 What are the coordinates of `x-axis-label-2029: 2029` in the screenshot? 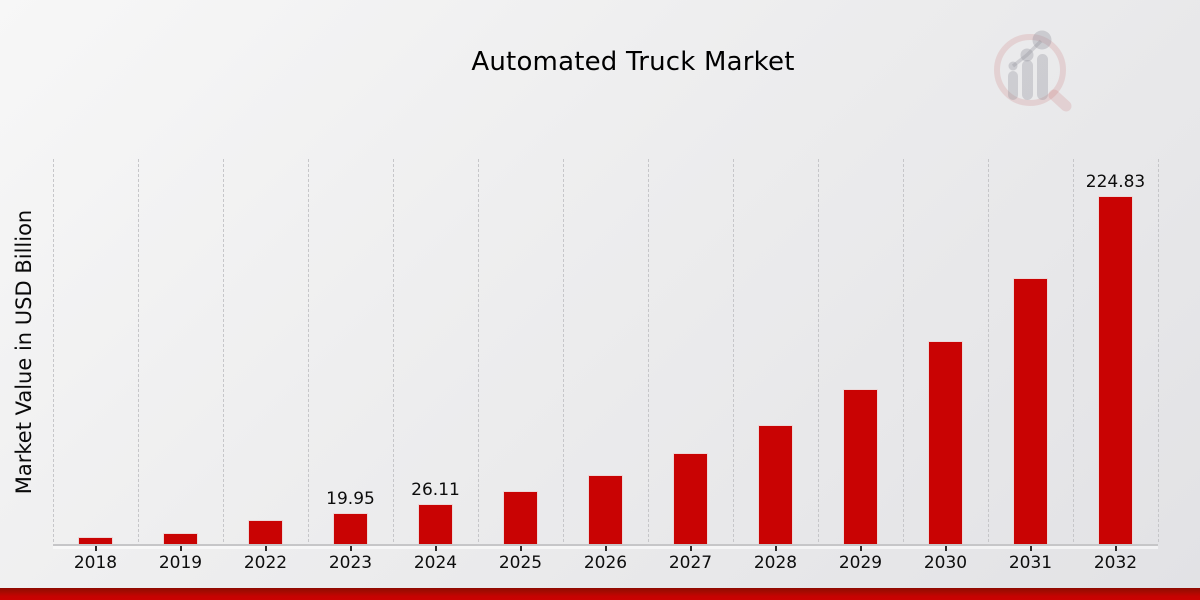 It's located at (860, 563).